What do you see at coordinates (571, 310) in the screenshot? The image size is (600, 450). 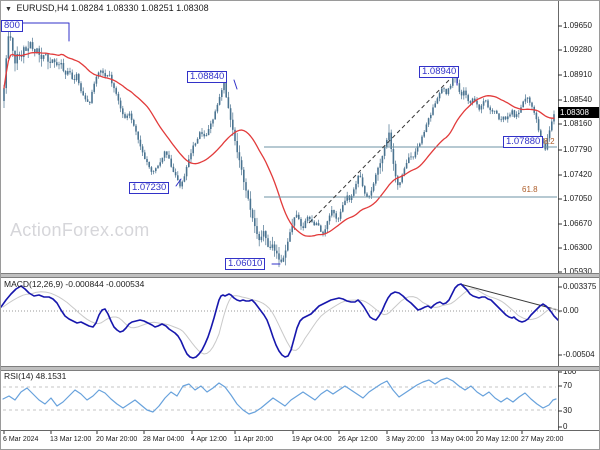 I see `macd-axis-label: 0.00` at bounding box center [571, 310].